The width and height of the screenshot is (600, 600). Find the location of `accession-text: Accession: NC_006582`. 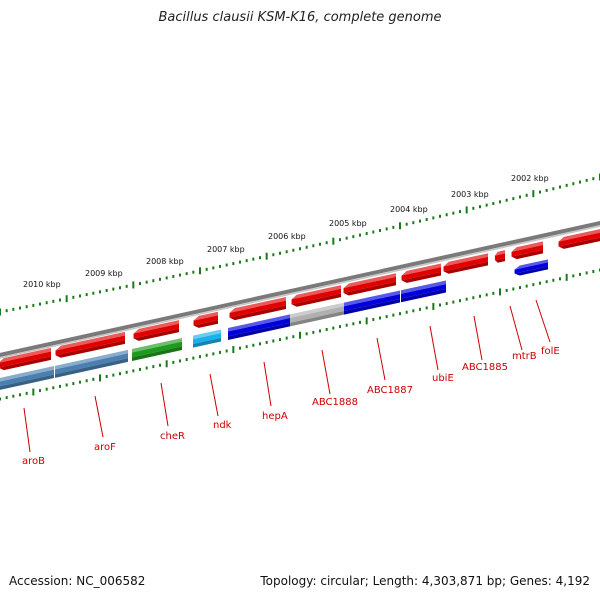

accession-text: Accession: NC_006582 is located at coordinates (77, 581).